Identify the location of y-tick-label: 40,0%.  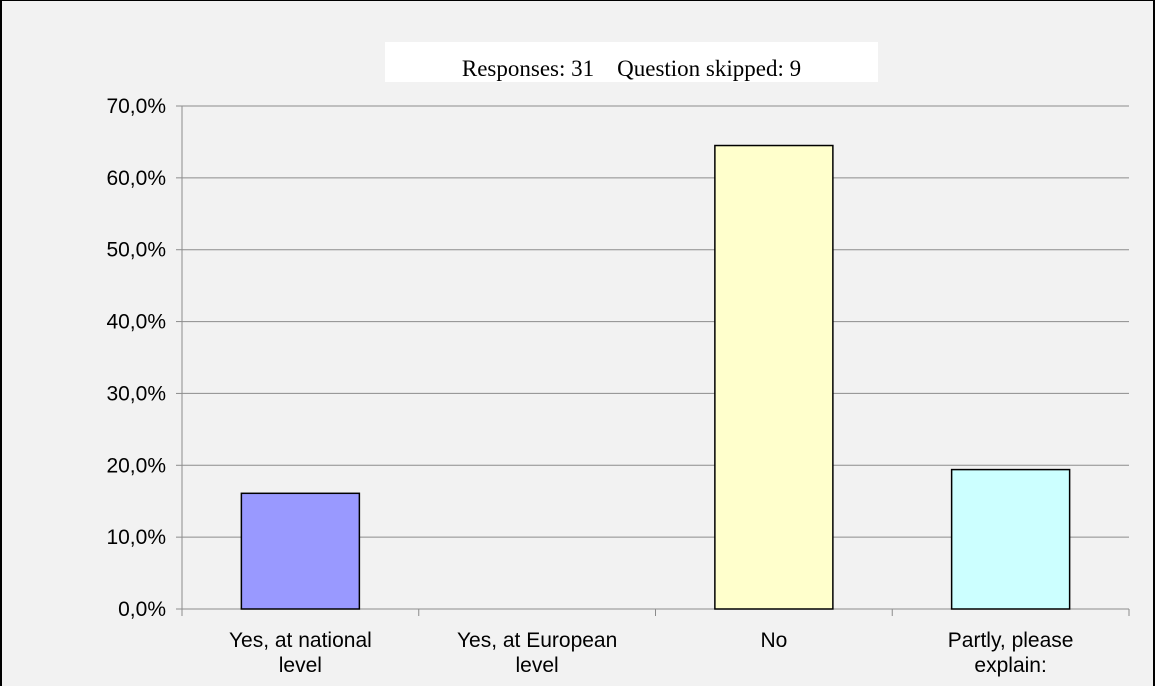
(136, 322).